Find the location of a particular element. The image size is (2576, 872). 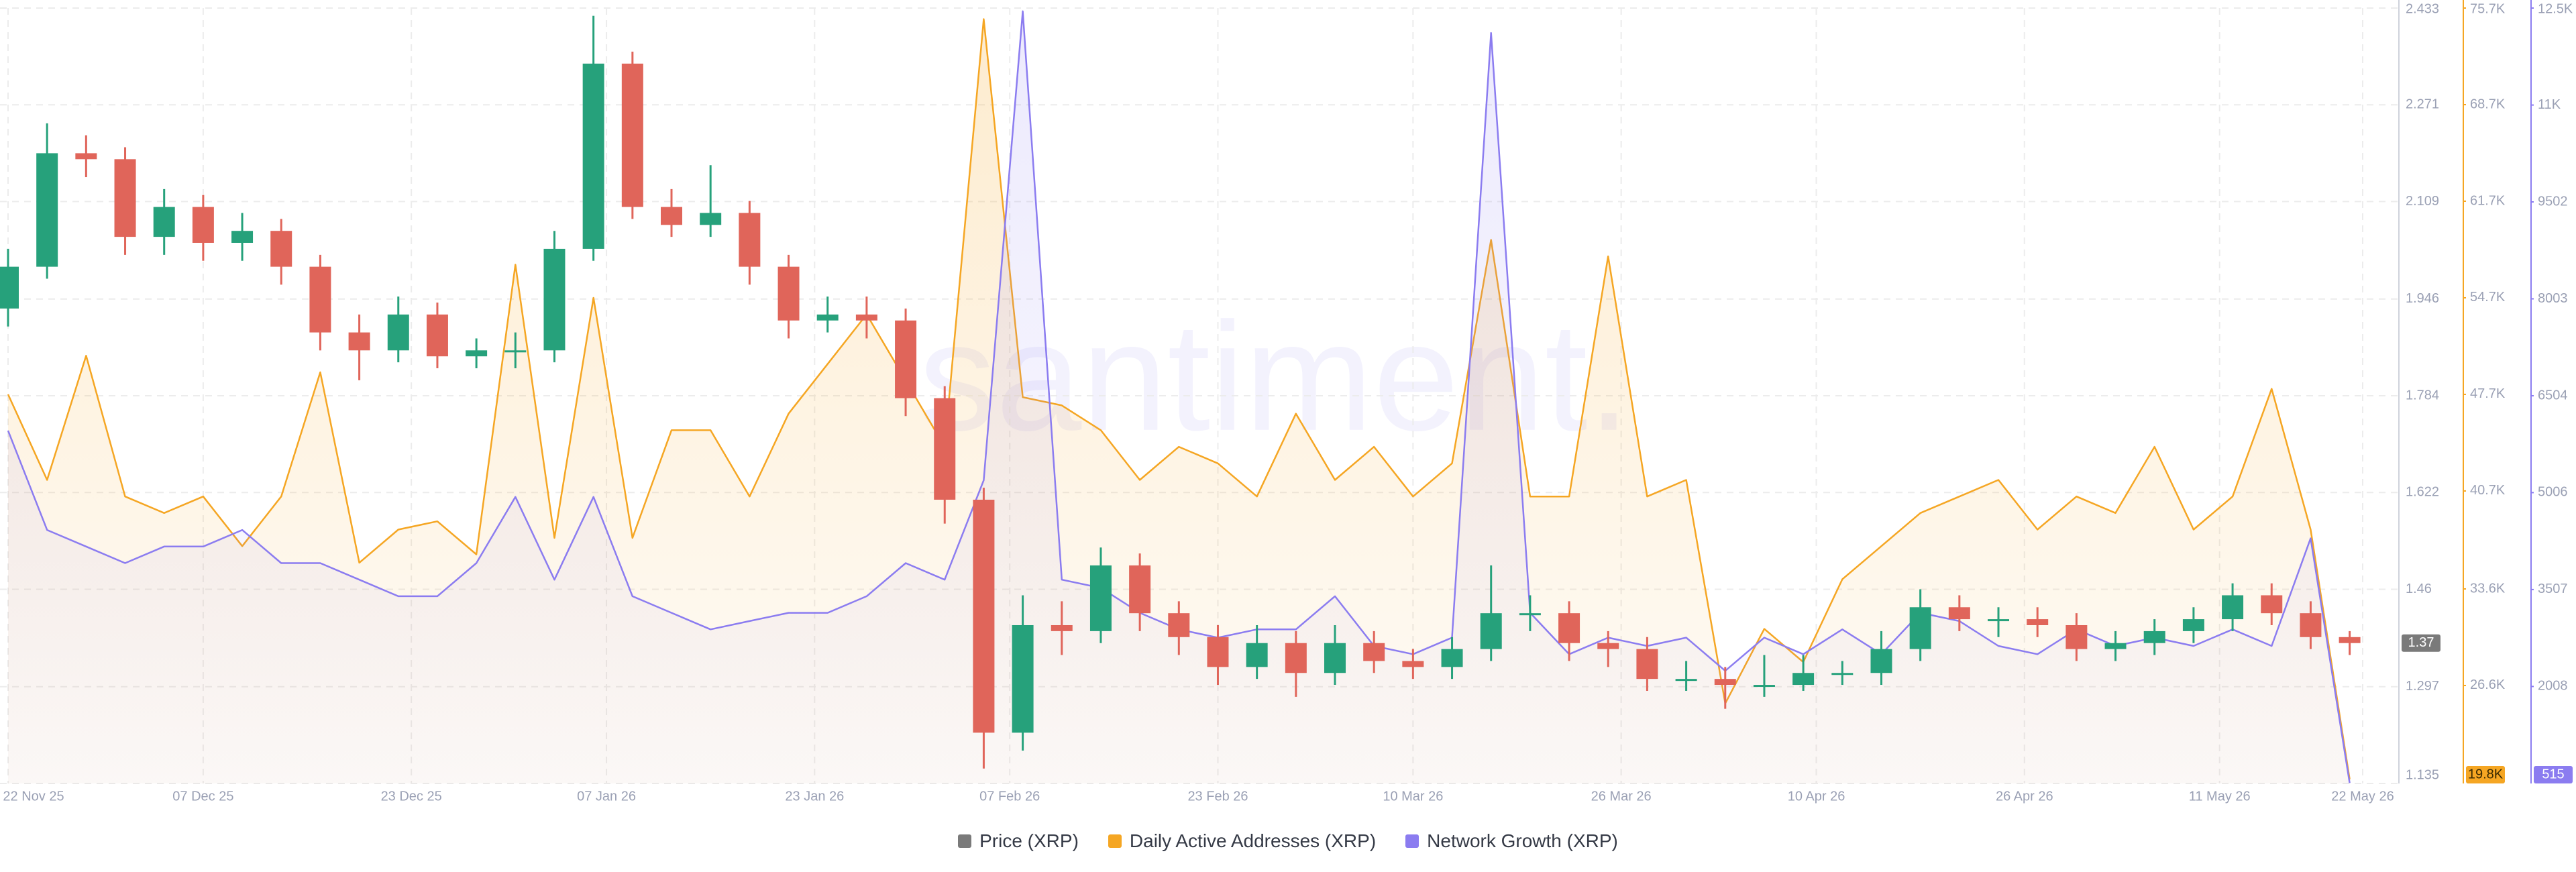

y-tick-label: 6504 is located at coordinates (2553, 395).